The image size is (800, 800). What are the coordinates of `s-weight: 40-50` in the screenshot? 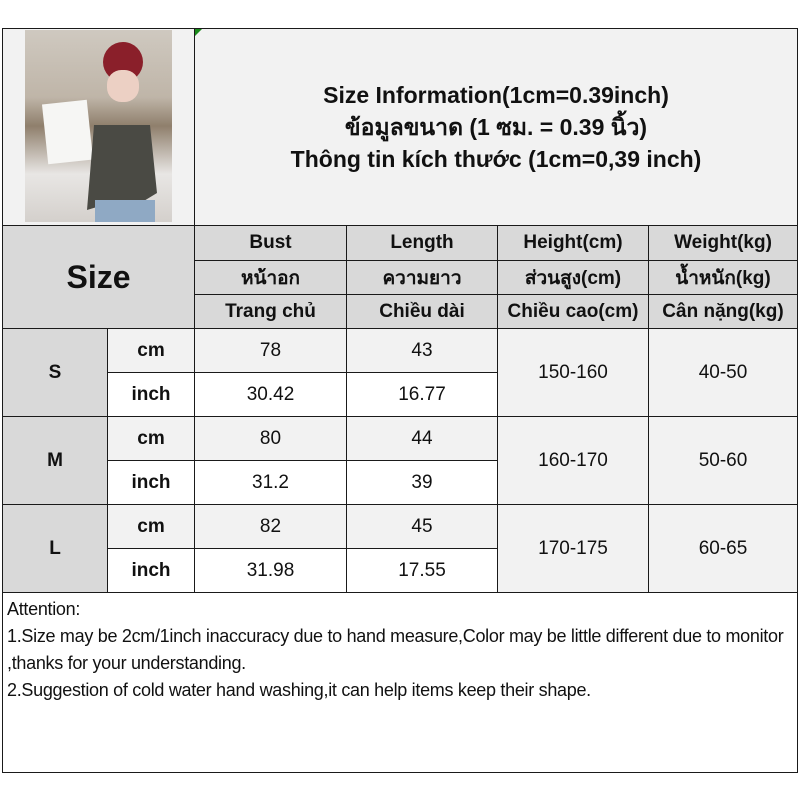 It's located at (723, 372).